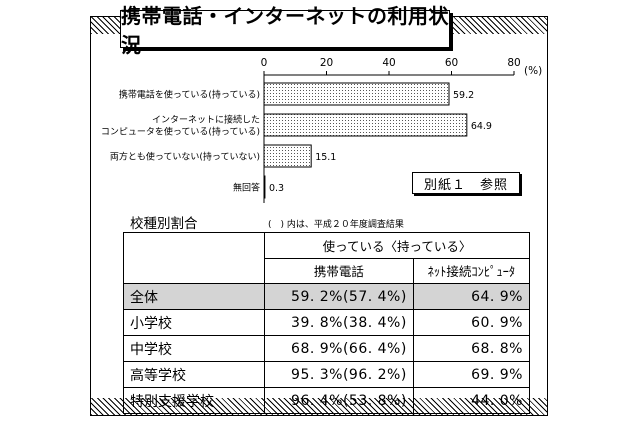 Image resolution: width=640 pixels, height=426 pixels. What do you see at coordinates (339, 322) in the screenshot?
I see `mobile-value: 39. 8%(38. 4%)` at bounding box center [339, 322].